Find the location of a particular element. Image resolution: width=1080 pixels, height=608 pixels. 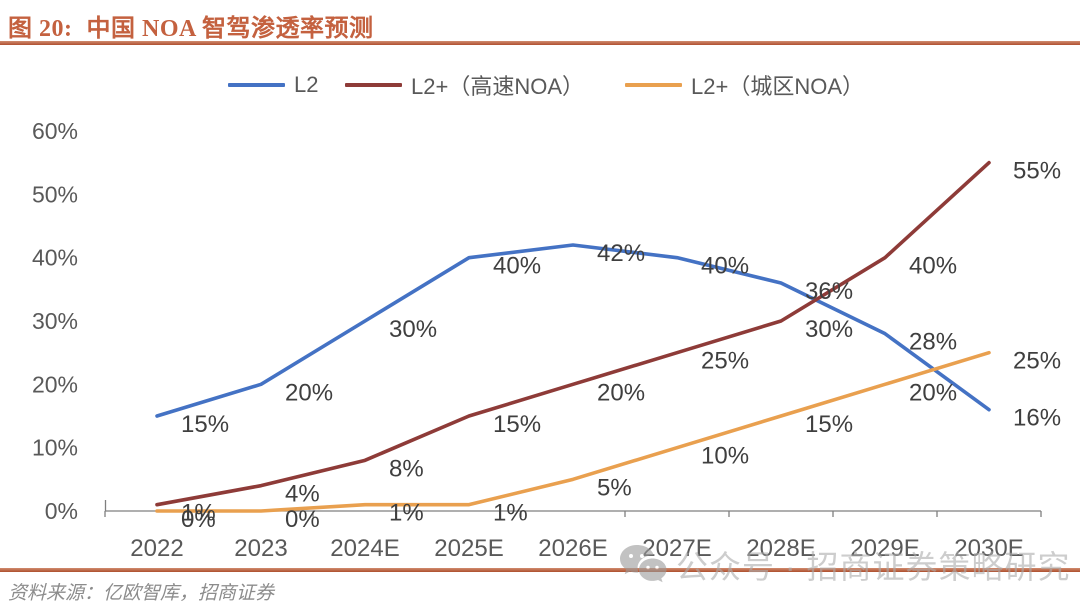

legend-item-l2plus-highway-noa: L2+（高速NOA） is located at coordinates (464, 85).